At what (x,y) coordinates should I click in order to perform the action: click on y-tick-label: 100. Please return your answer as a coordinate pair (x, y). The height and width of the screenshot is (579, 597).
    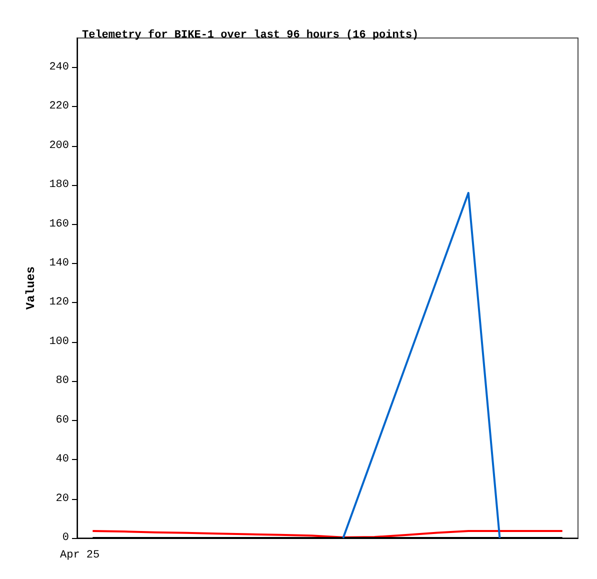
    Looking at the image, I should click on (59, 342).